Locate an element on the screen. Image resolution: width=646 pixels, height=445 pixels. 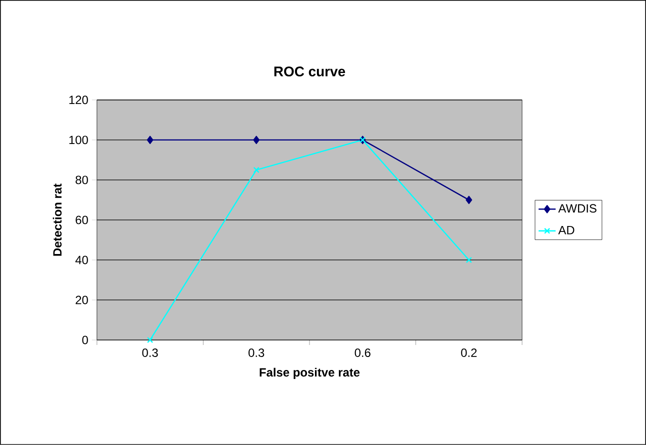
y-tick-label: 100 is located at coordinates (78, 140).